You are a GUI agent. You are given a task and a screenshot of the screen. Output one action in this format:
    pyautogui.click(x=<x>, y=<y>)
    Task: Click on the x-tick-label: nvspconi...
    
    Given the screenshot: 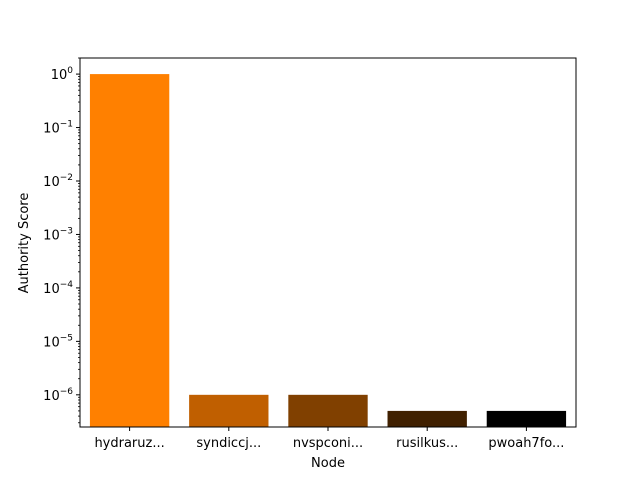 What is the action you would take?
    pyautogui.click(x=328, y=443)
    